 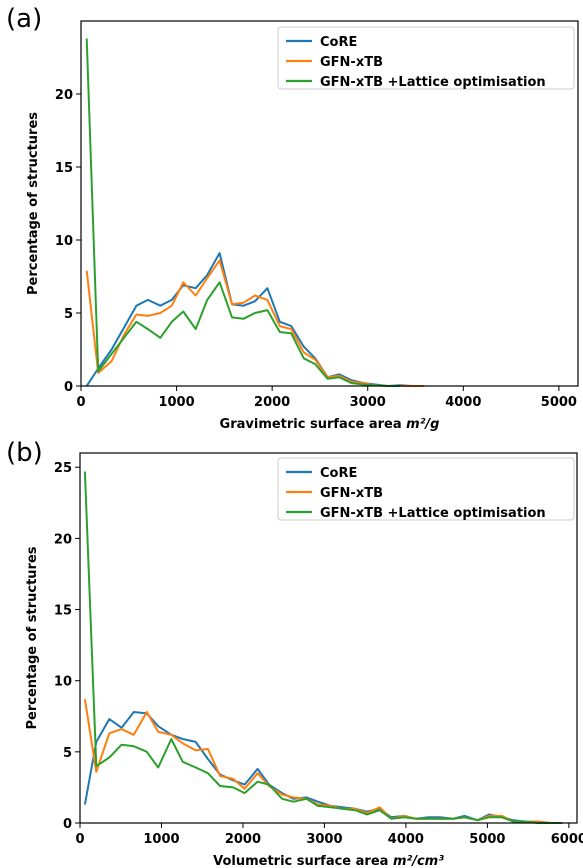 I want to click on x-tick-label: 6000, so click(x=567, y=839).